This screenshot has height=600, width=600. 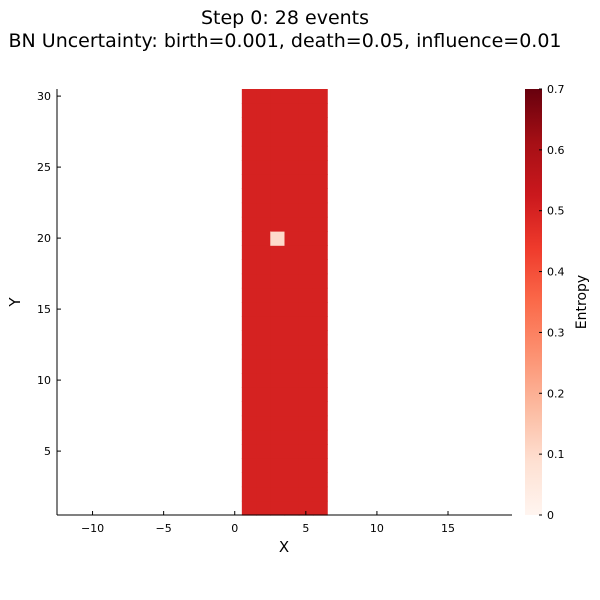 What do you see at coordinates (15, 302) in the screenshot?
I see `y-axis-label: Y` at bounding box center [15, 302].